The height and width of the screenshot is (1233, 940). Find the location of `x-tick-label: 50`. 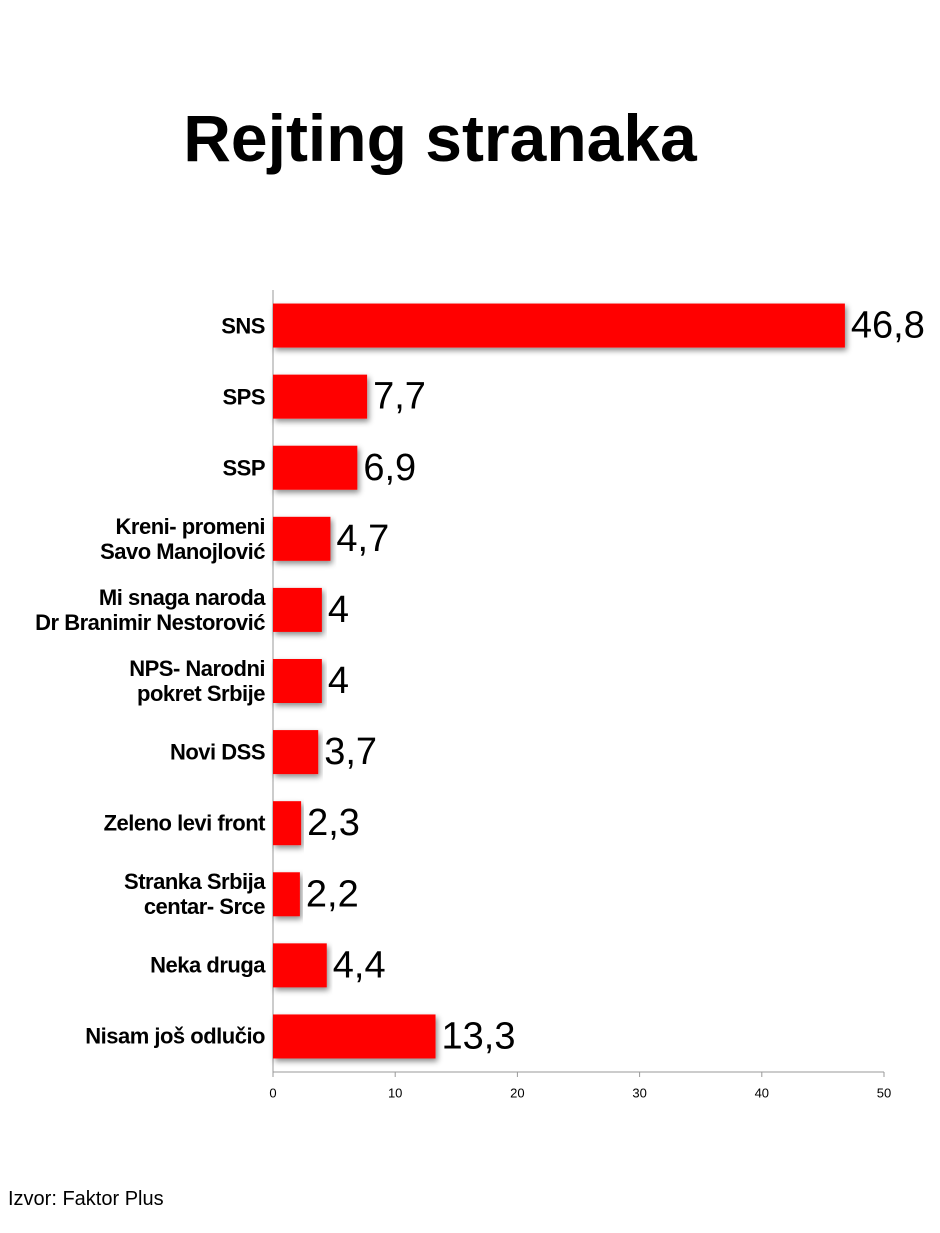

x-tick-label: 50 is located at coordinates (884, 1092).